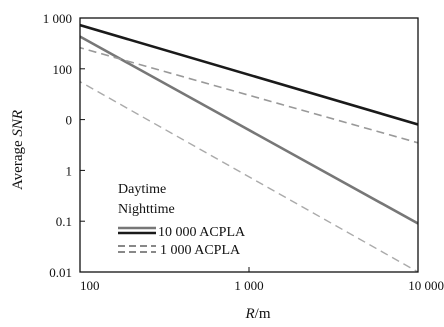  What do you see at coordinates (57, 18) in the screenshot?
I see `y-tick-label: 1 000` at bounding box center [57, 18].